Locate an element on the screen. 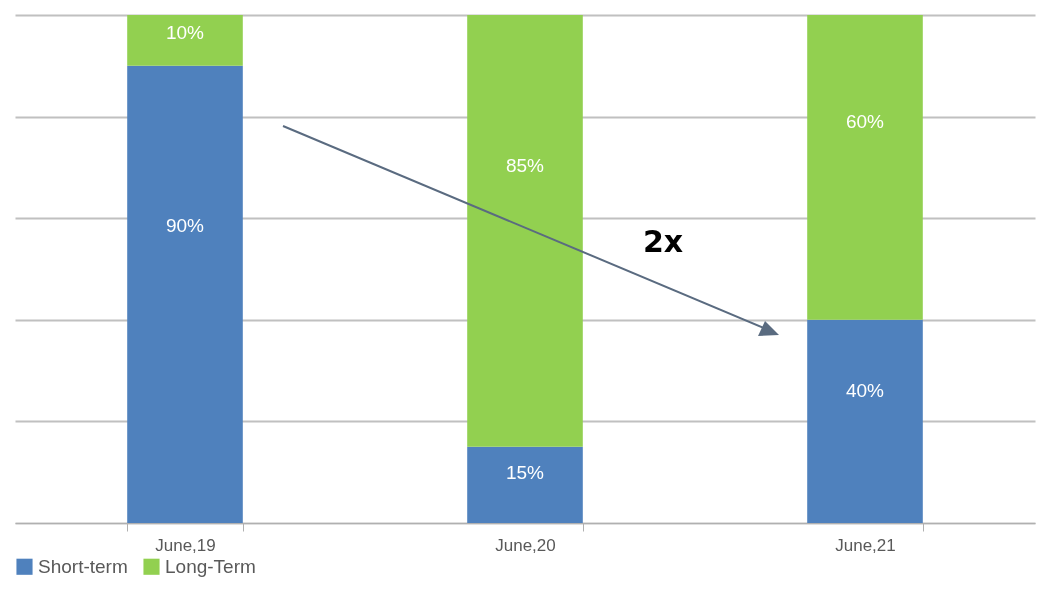 The image size is (1041, 593). data-label: 90% is located at coordinates (185, 225).